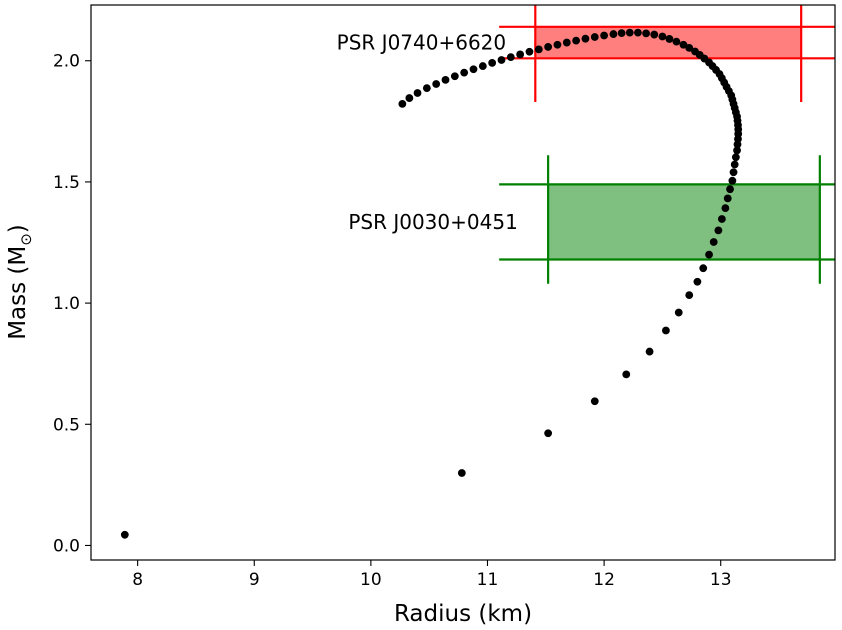  I want to click on y-axis: 0.0 0.5 1.0 1.5 2.0, so click(72, 304).